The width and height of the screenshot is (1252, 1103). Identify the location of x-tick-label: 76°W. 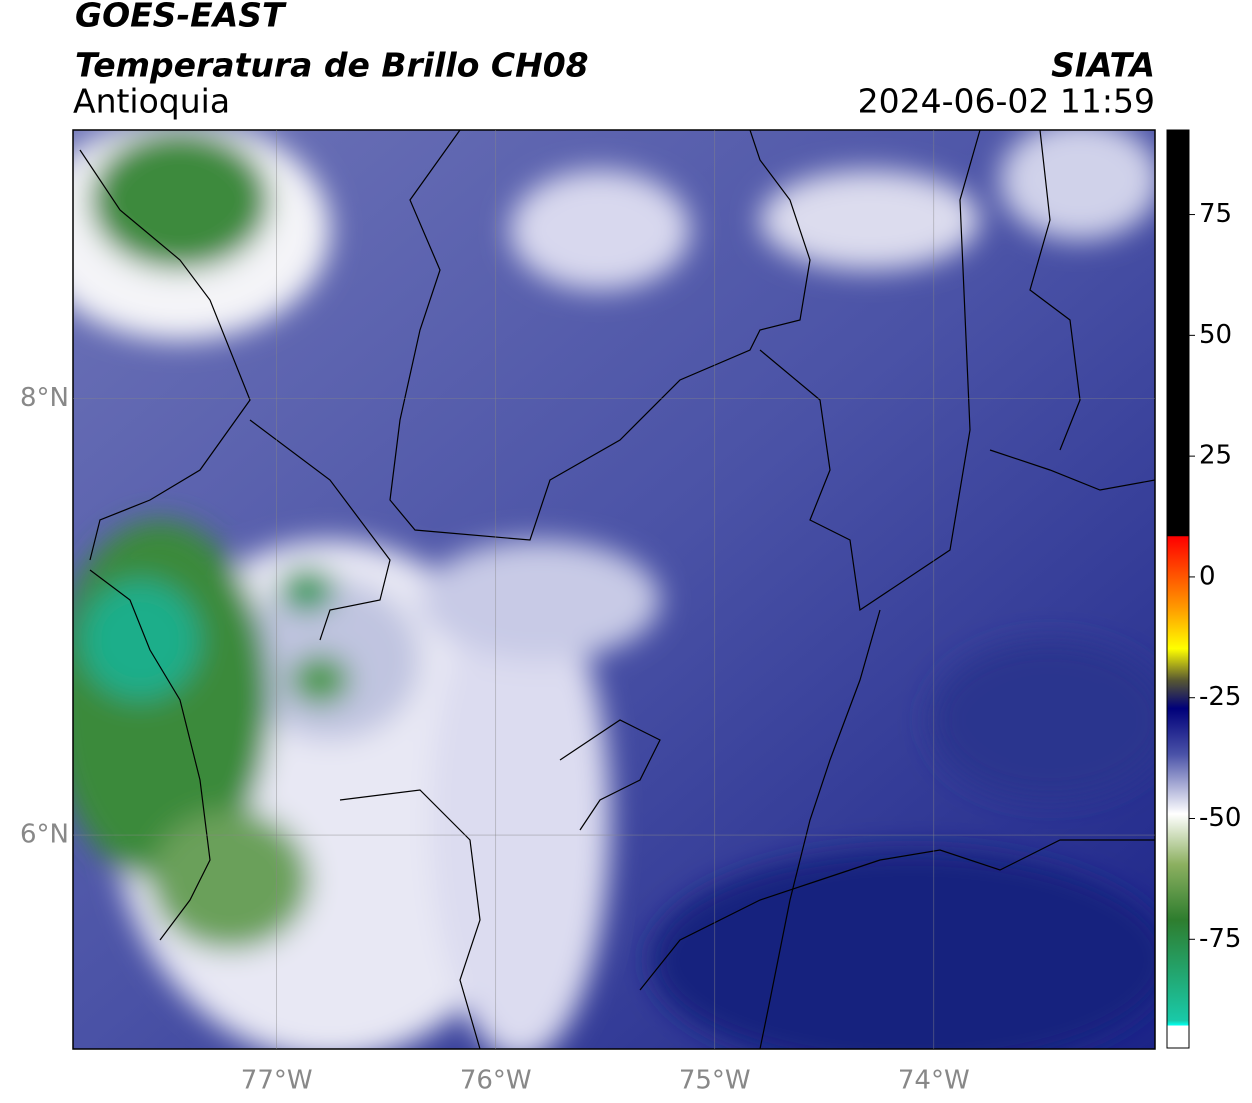
(496, 1081).